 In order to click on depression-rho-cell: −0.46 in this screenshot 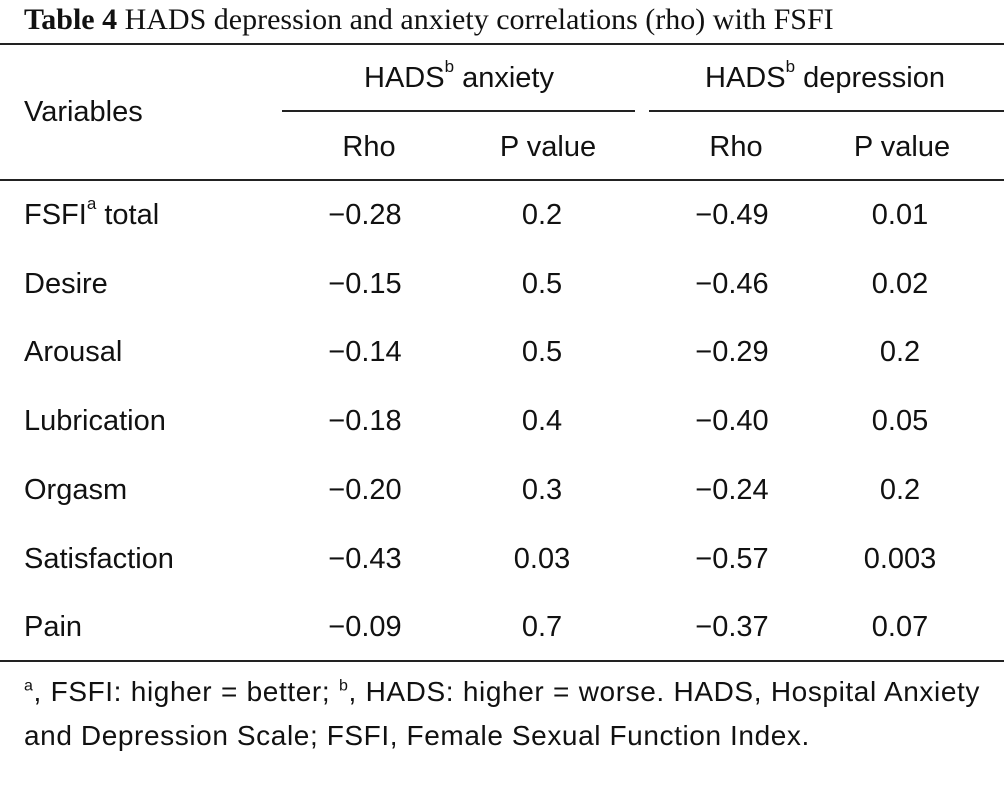, I will do `click(732, 284)`.